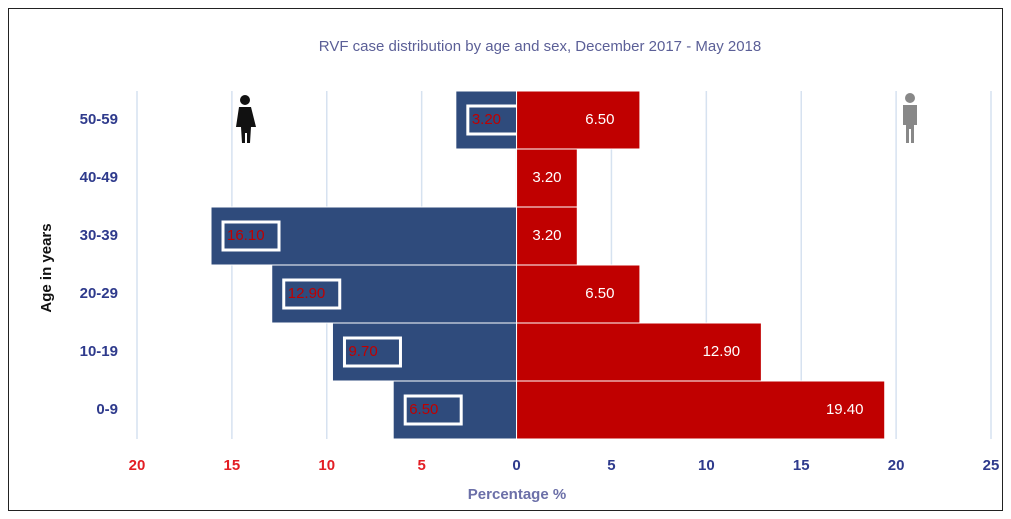  What do you see at coordinates (845, 409) in the screenshot?
I see `data-label: 19.40` at bounding box center [845, 409].